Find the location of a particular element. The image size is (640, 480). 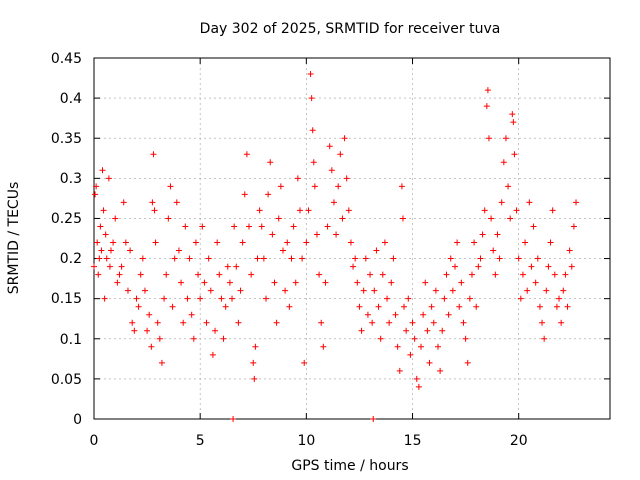

y-axis-label: SRMTID / TECUs is located at coordinates (14, 238).